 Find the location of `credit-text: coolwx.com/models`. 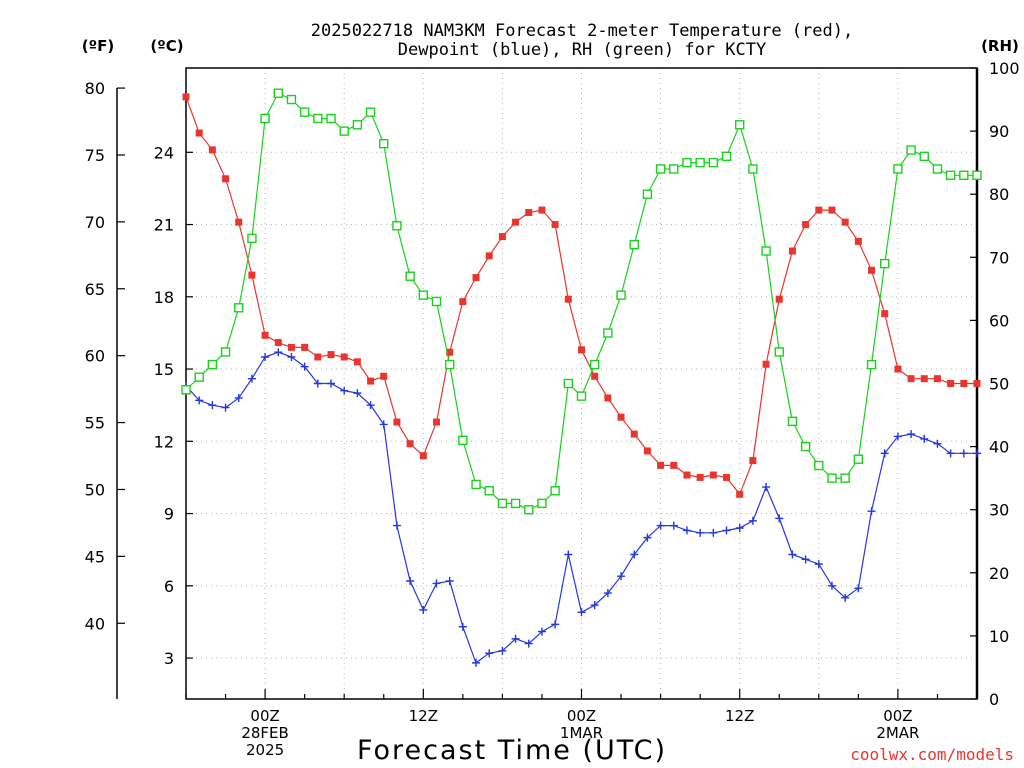

credit-text: coolwx.com/models is located at coordinates (932, 754).